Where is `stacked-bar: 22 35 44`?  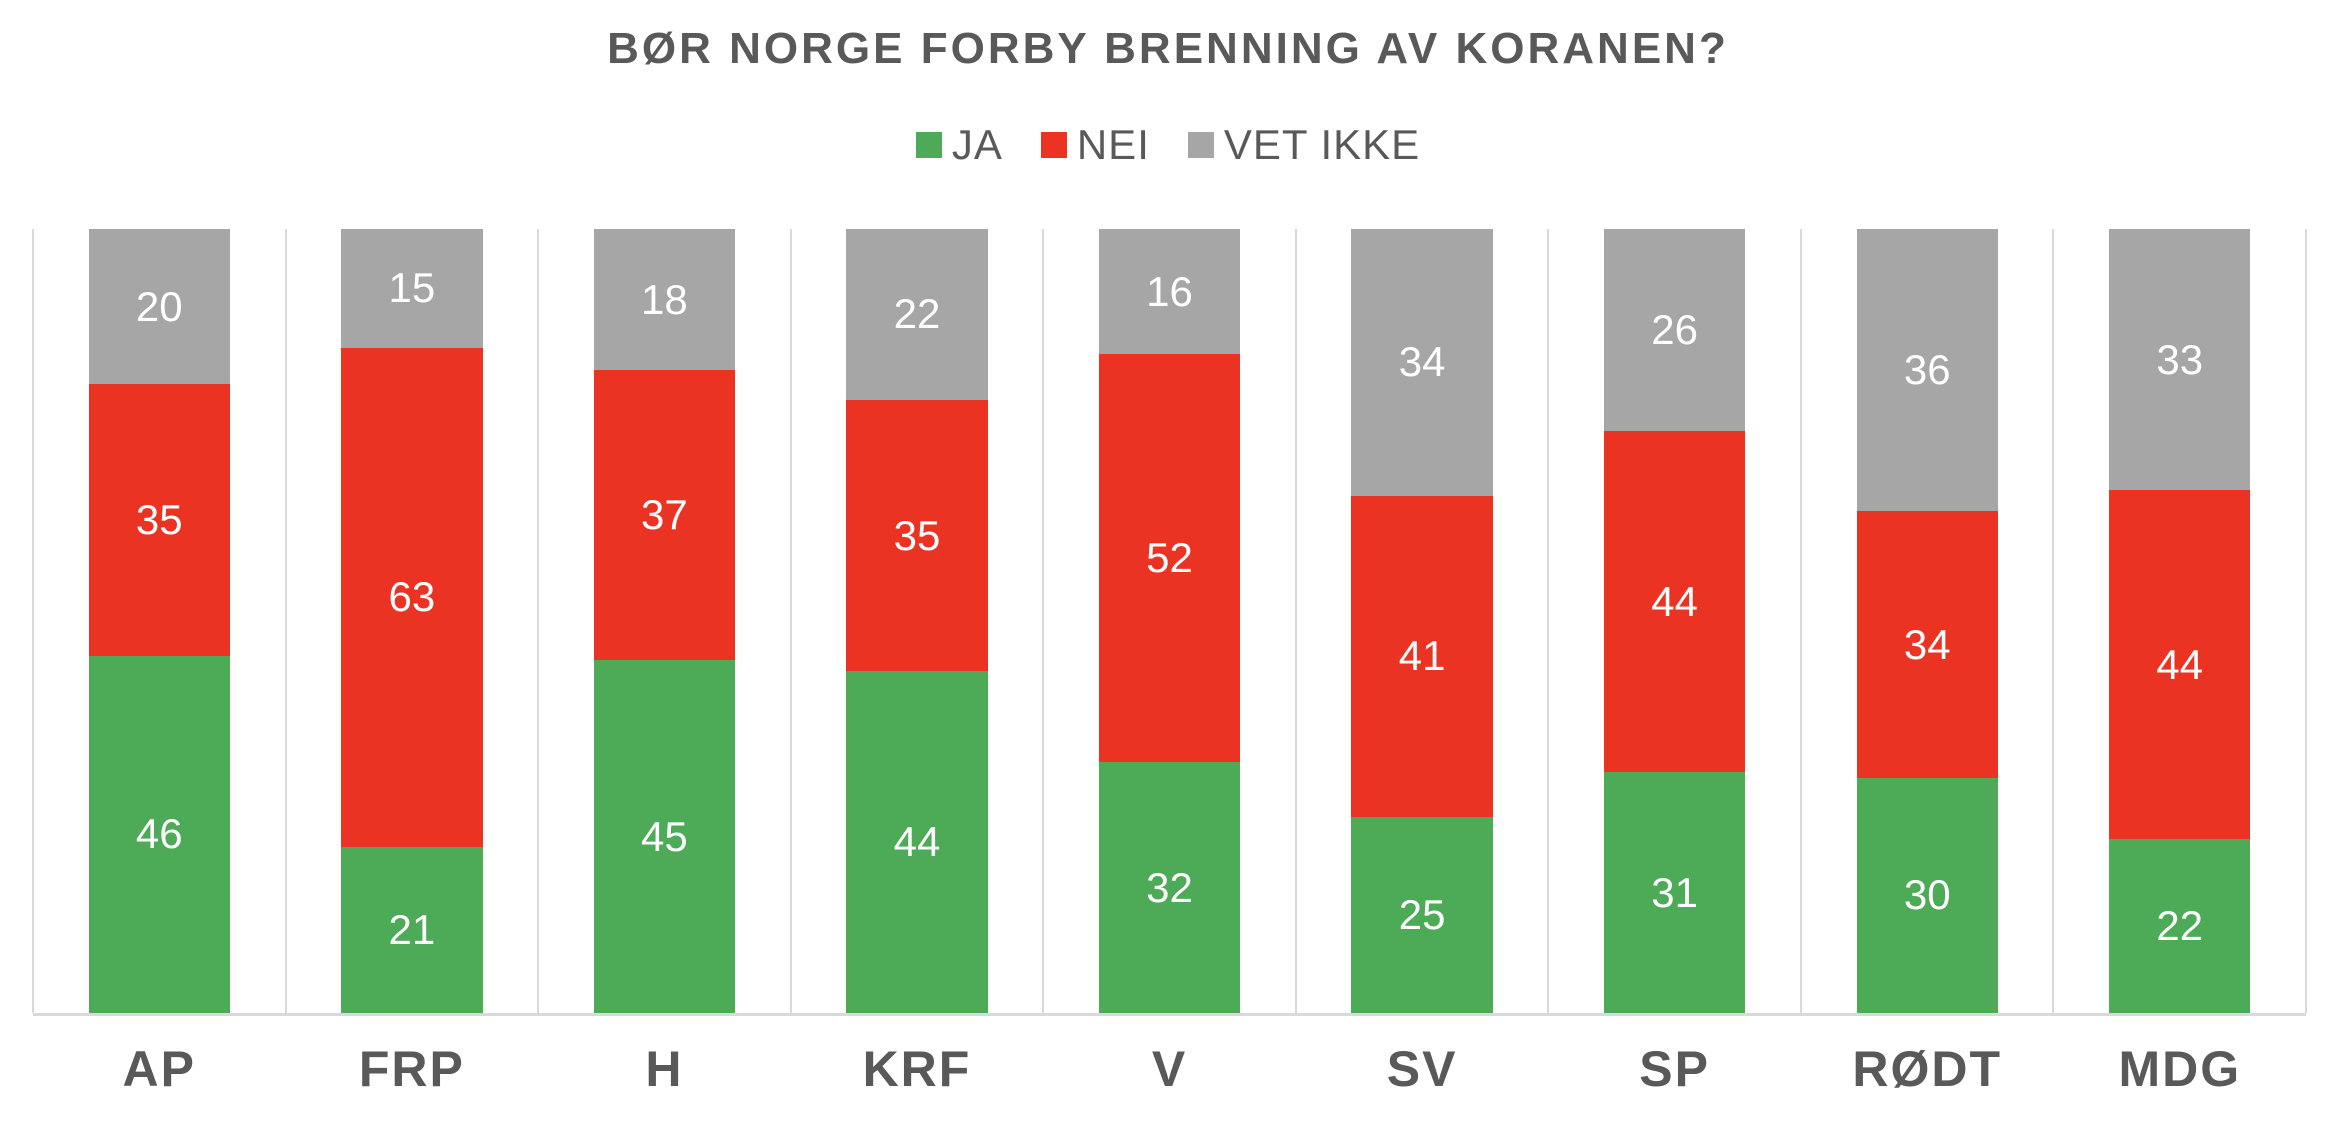 stacked-bar: 22 35 44 is located at coordinates (917, 621).